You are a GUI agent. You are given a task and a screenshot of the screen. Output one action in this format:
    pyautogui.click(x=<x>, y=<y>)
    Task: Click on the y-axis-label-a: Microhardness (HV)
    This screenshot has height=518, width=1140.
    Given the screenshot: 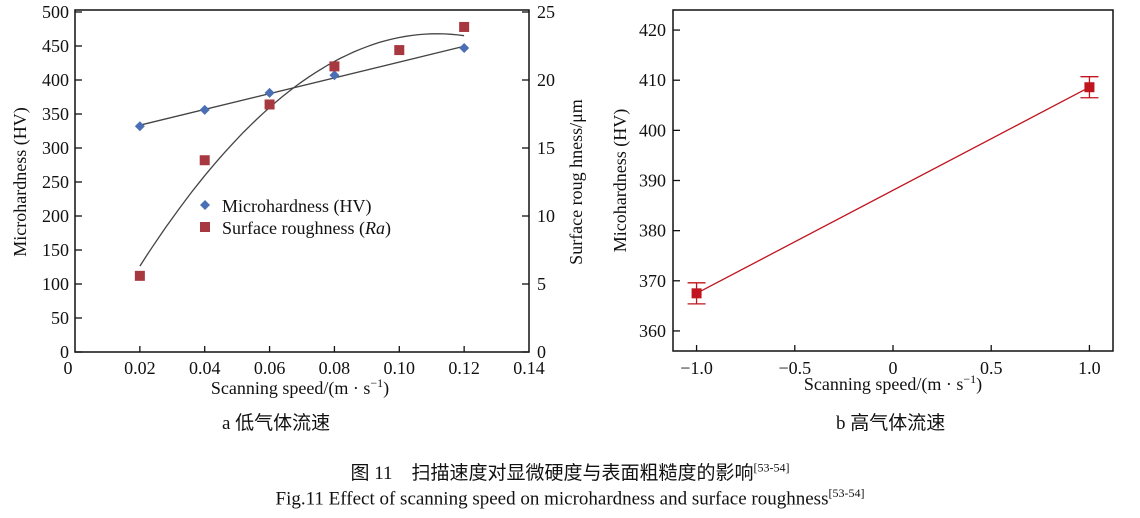 What is the action you would take?
    pyautogui.click(x=20, y=181)
    